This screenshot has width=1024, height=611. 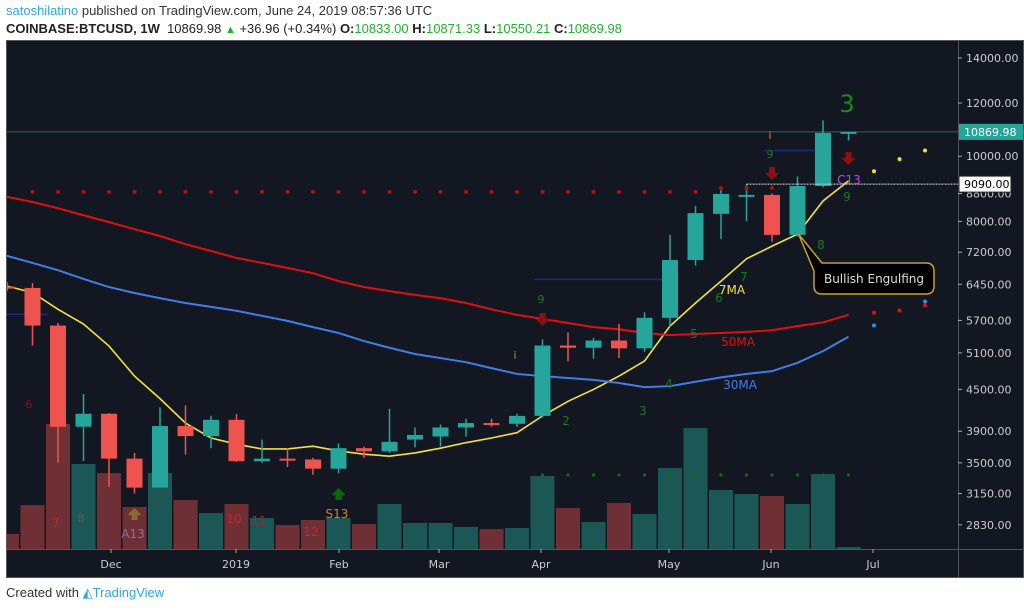 I want to click on symbol: COINBASE:BTCUSD, 1W, so click(x=83, y=28).